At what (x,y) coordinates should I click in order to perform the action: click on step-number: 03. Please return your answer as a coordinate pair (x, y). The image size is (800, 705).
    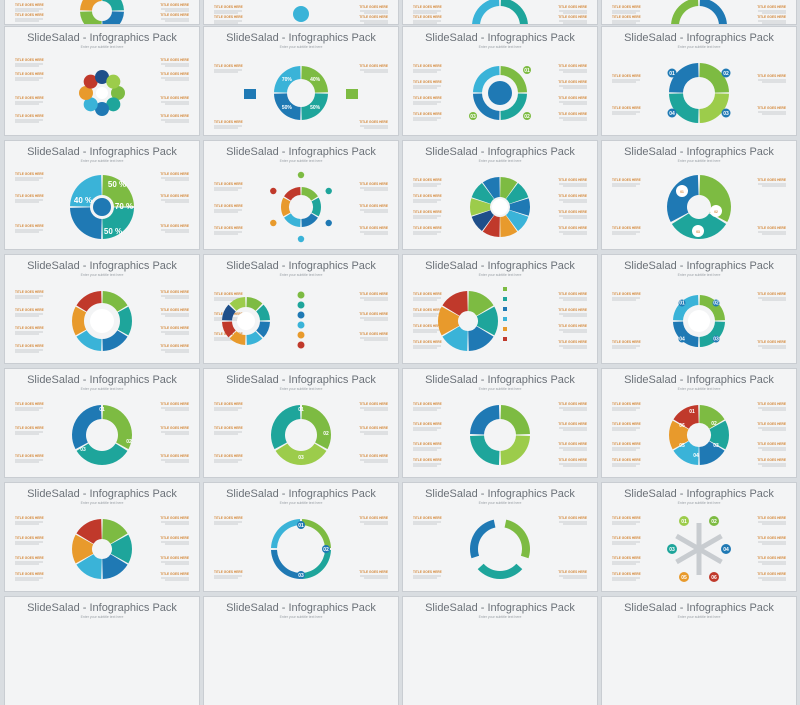
    Looking at the image, I should click on (473, 117).